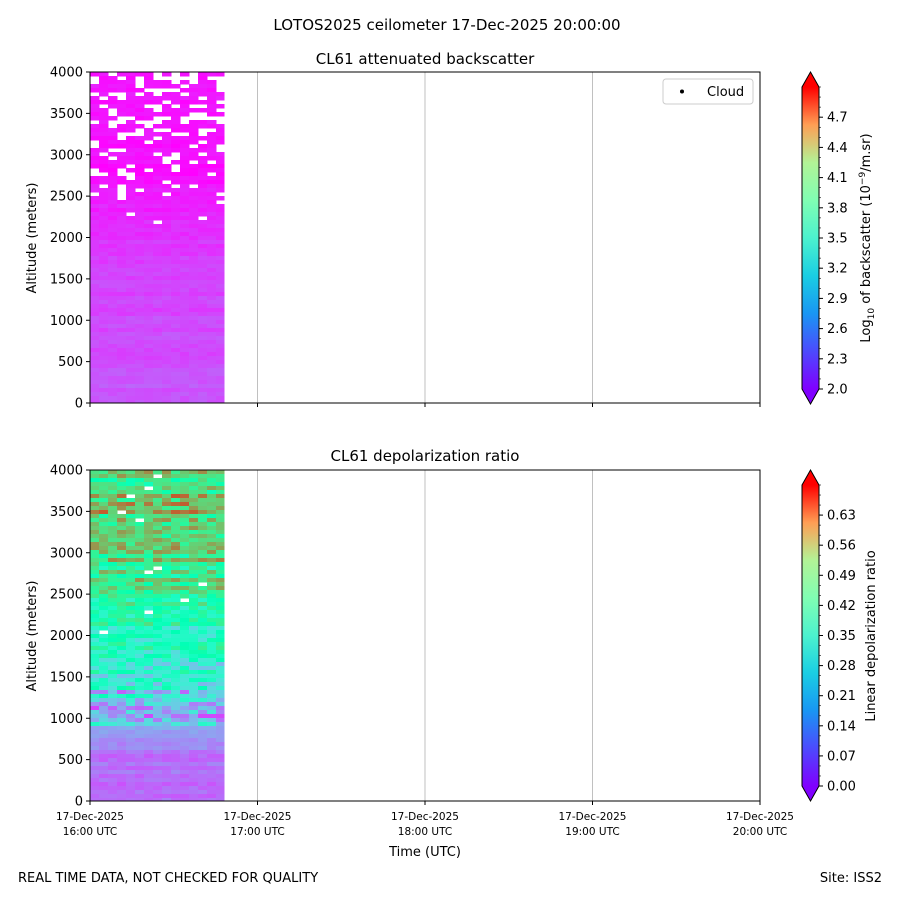 This screenshot has width=900, height=900. I want to click on colorbar-tick-label: 0.14, so click(841, 726).